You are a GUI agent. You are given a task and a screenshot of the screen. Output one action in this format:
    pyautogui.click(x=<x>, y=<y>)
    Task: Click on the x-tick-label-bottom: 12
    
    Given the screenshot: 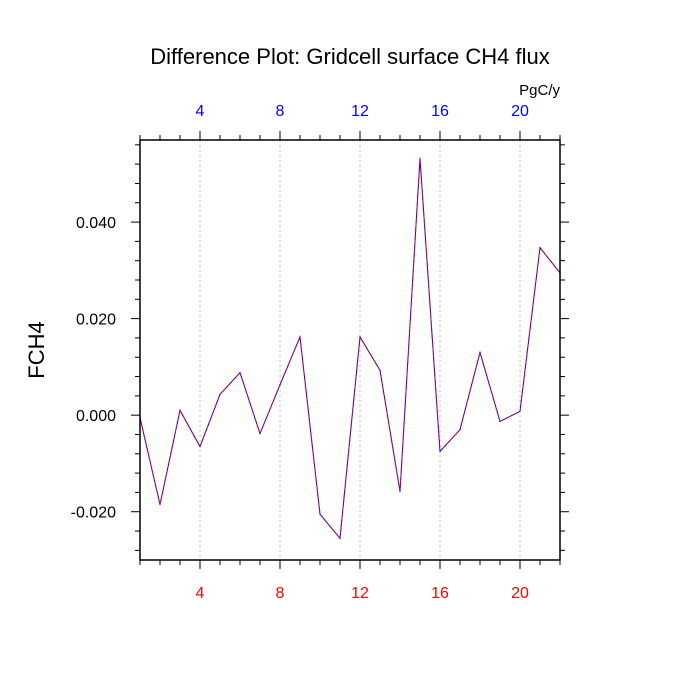 What is the action you would take?
    pyautogui.click(x=360, y=593)
    